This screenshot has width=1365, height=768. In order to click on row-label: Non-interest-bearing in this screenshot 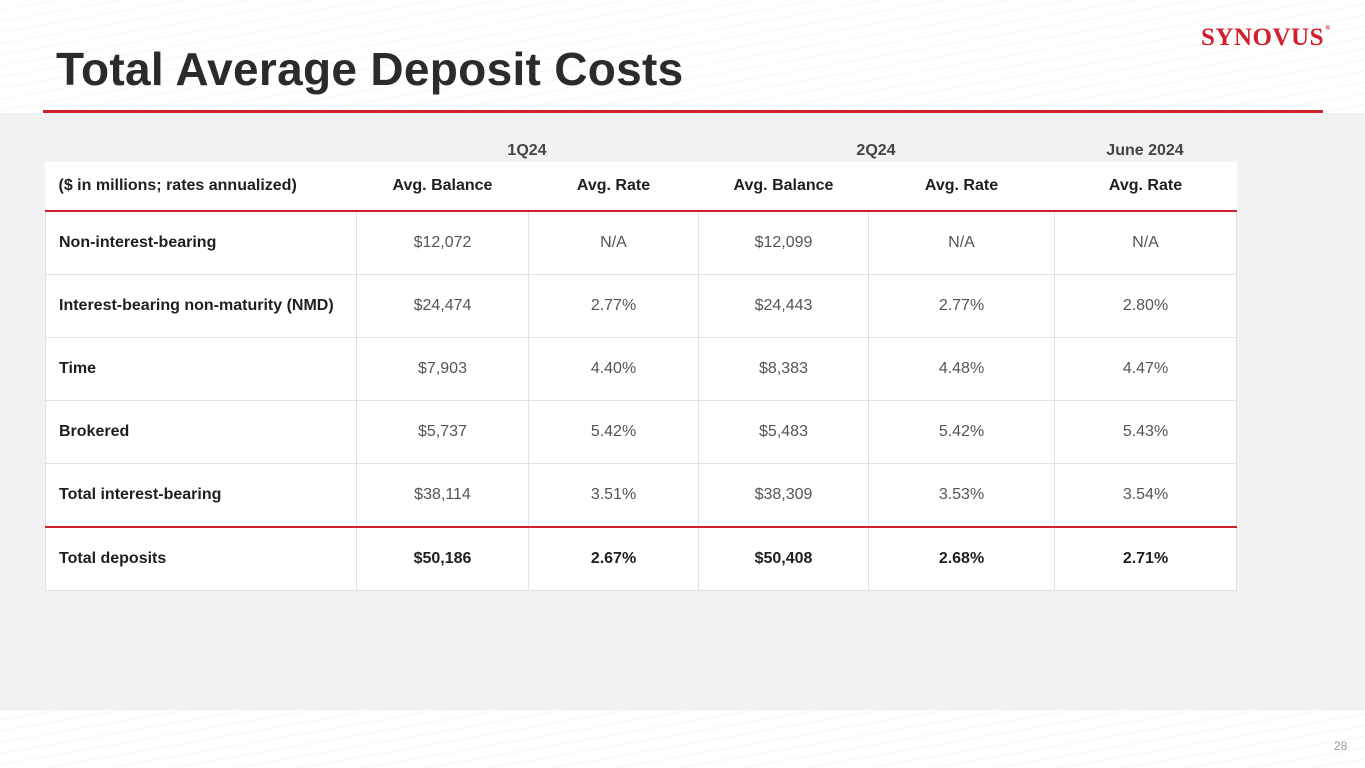, I will do `click(201, 243)`.